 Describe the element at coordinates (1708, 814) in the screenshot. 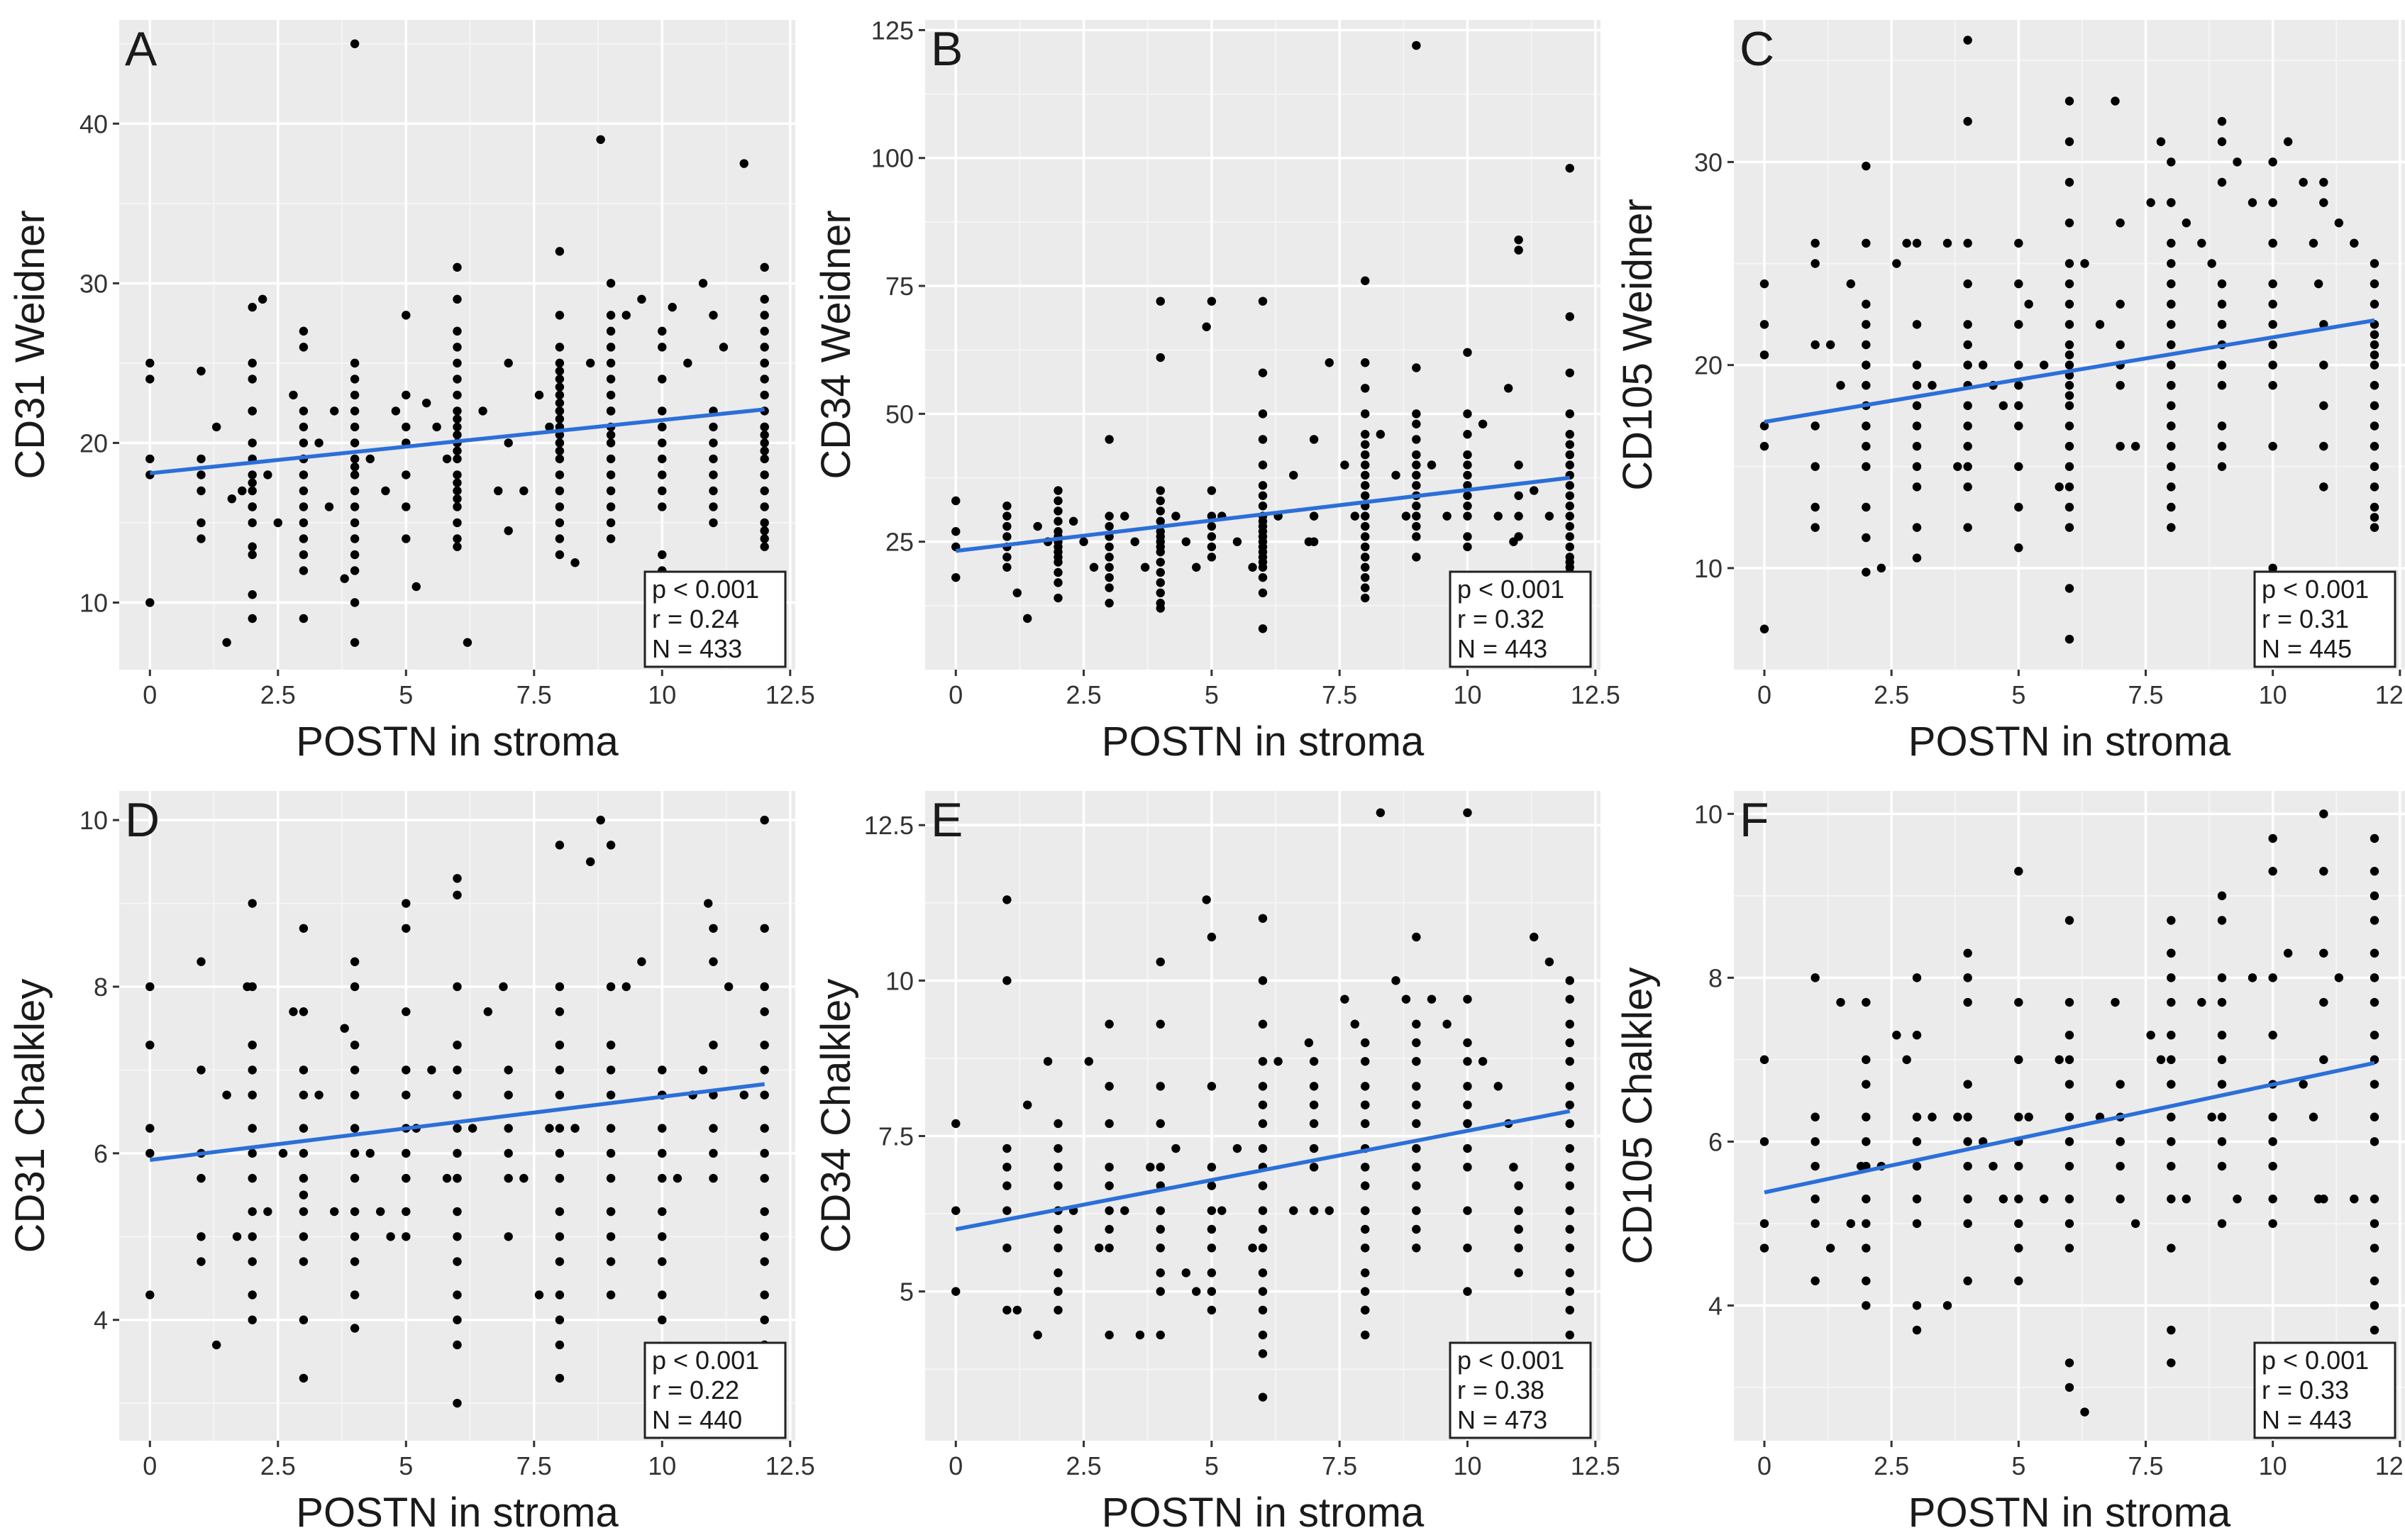

I see `y-tick-label: 10` at that location.